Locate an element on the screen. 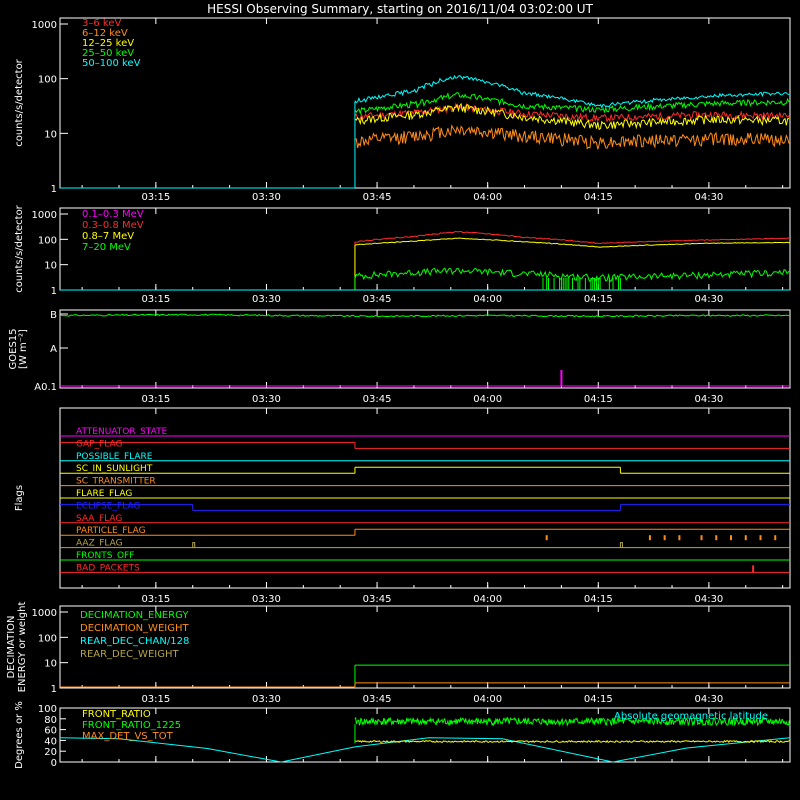  legend-entry: DECIMATION_WEIGHT is located at coordinates (134, 628).